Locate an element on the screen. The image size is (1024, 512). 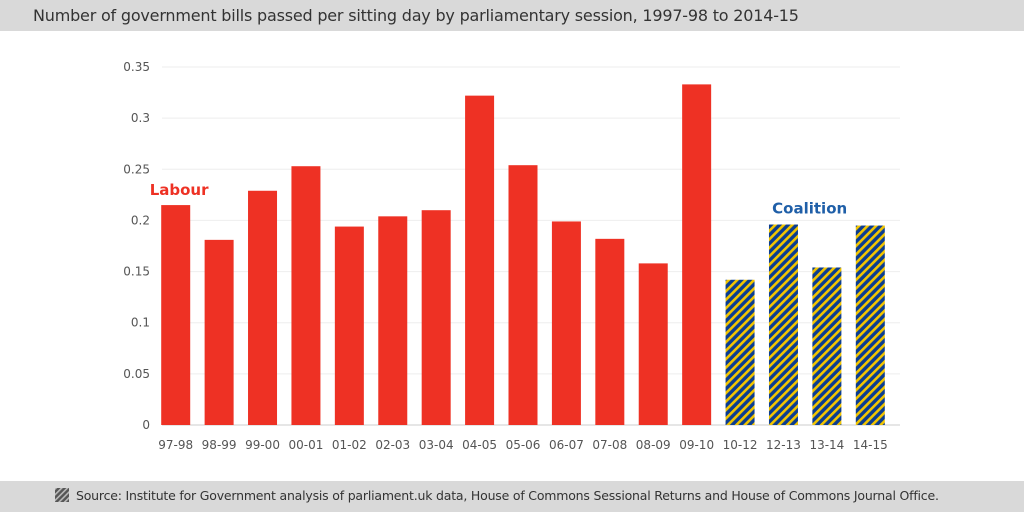
x-tick-label: 03-04 is located at coordinates (436, 445).